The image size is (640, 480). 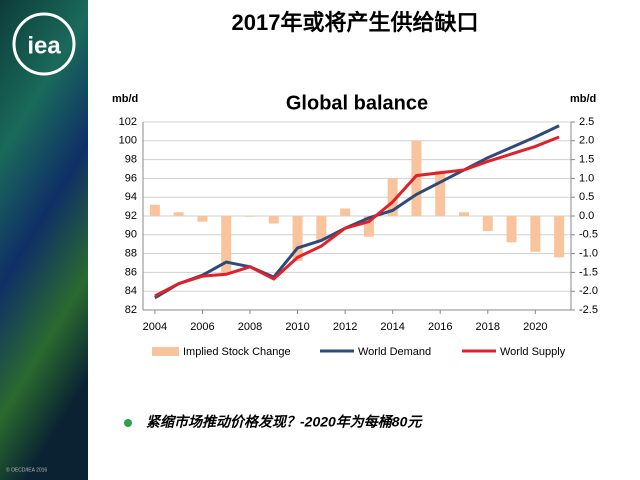 I want to click on y2-tick-label: 0.5, so click(x=586, y=197).